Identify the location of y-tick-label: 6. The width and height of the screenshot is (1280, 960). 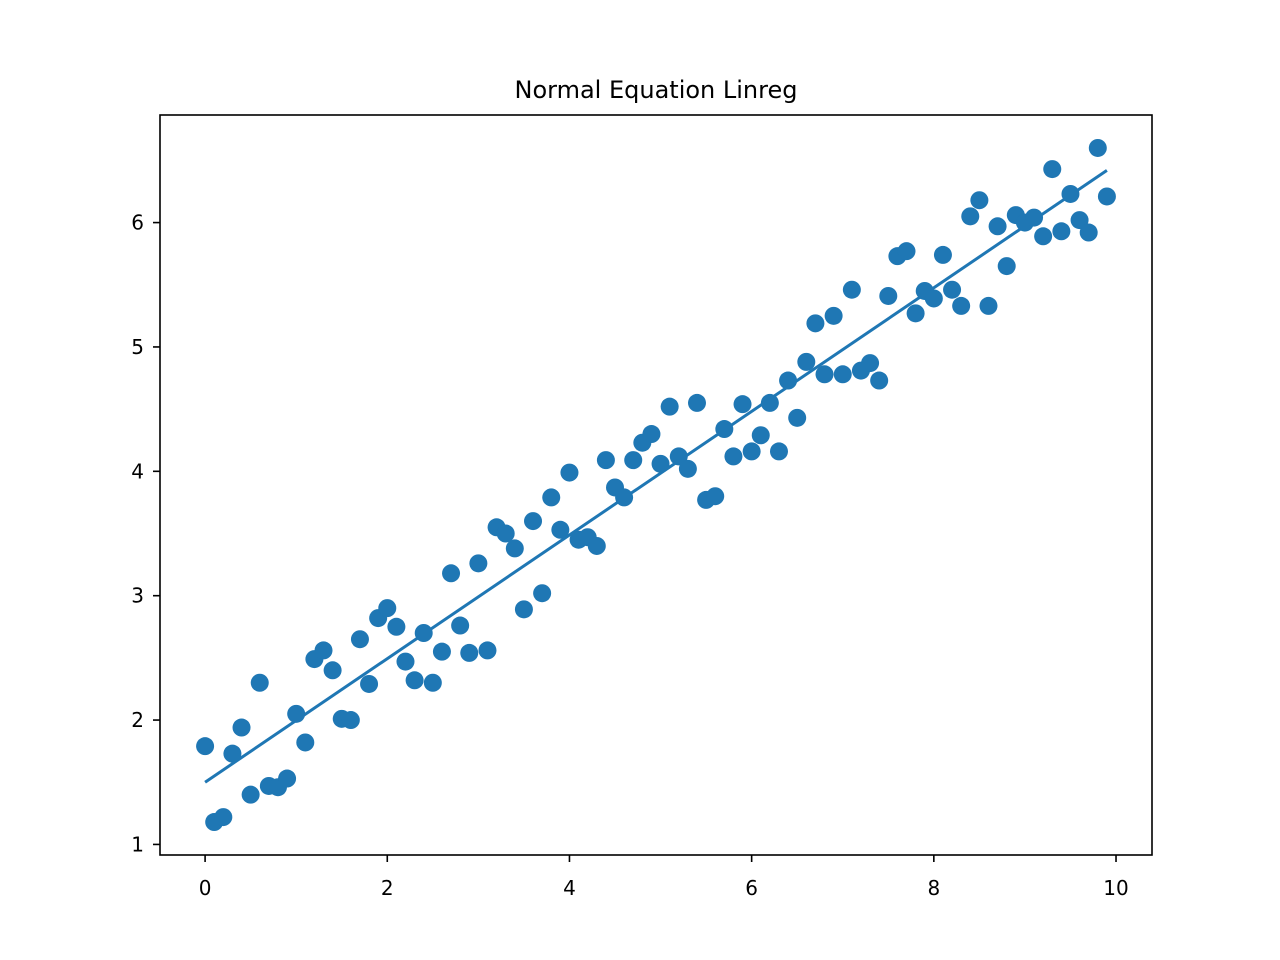
(137, 223).